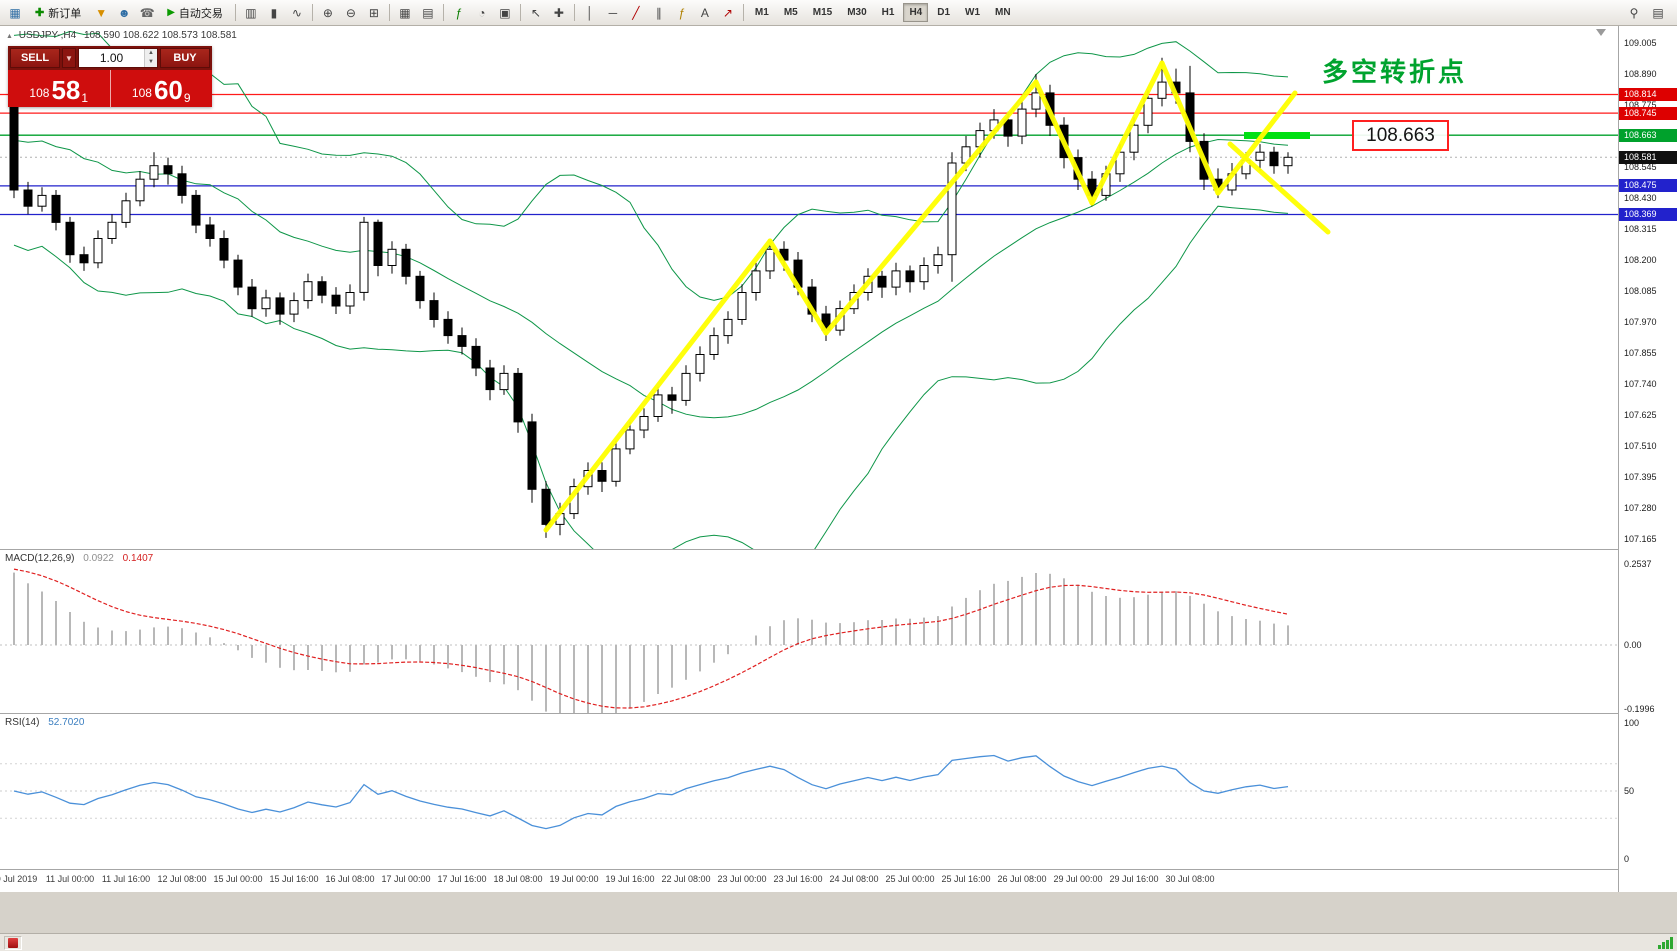  I want to click on price-axis-label: 108.200, so click(1640, 260).